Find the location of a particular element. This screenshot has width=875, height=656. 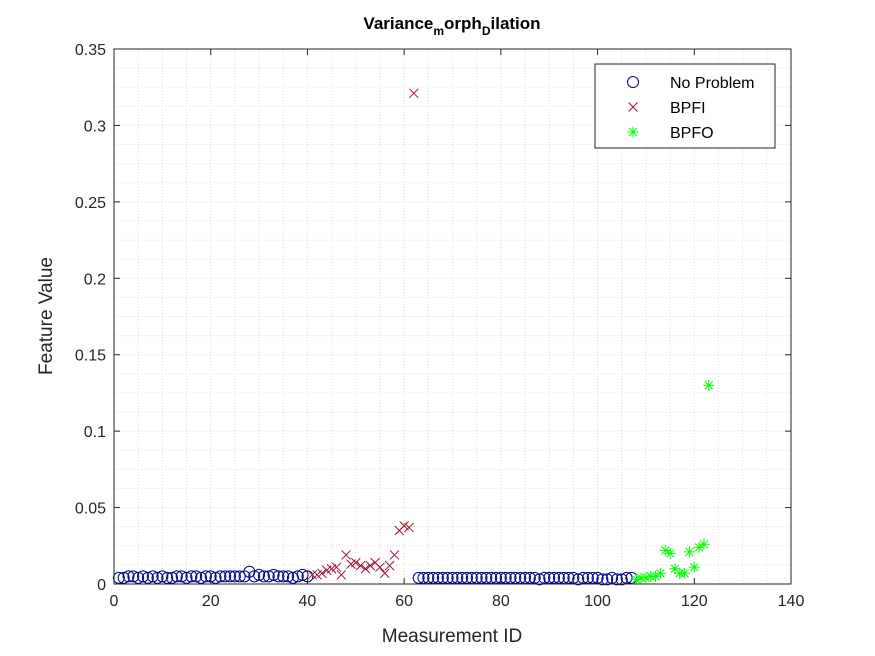

legend: No Problem BPFI BPFO is located at coordinates (685, 106).